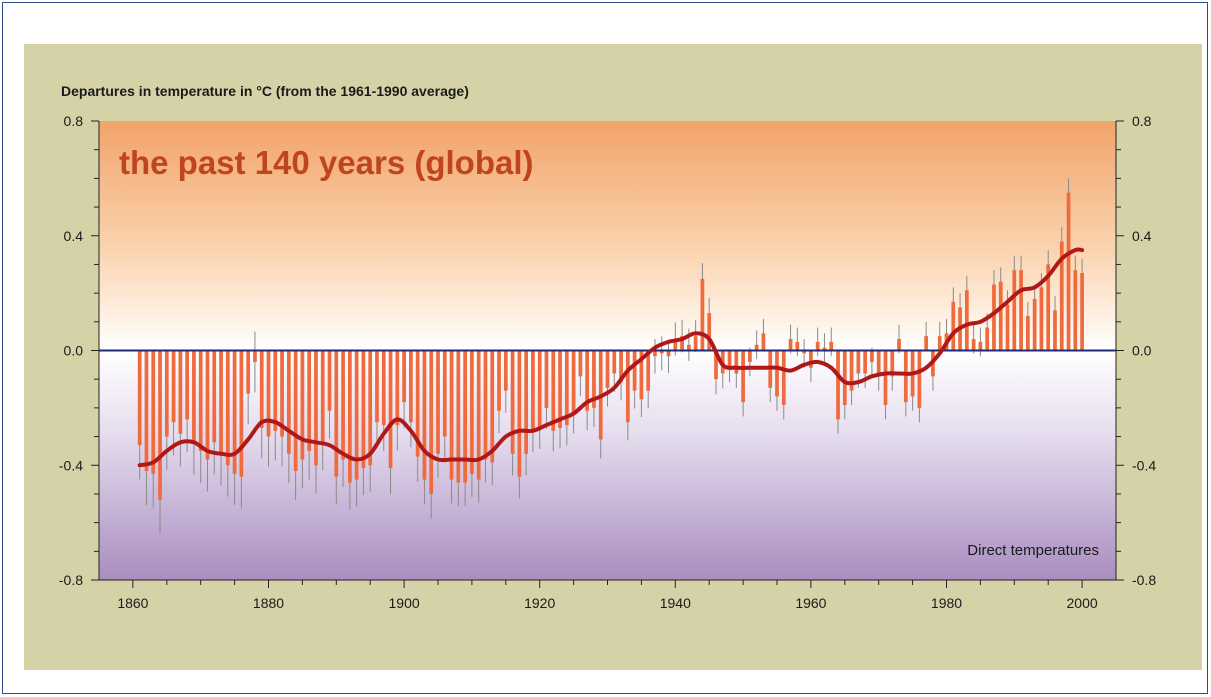 The image size is (1211, 697). What do you see at coordinates (74, 121) in the screenshot?
I see `y-tick-label-left: 0.8` at bounding box center [74, 121].